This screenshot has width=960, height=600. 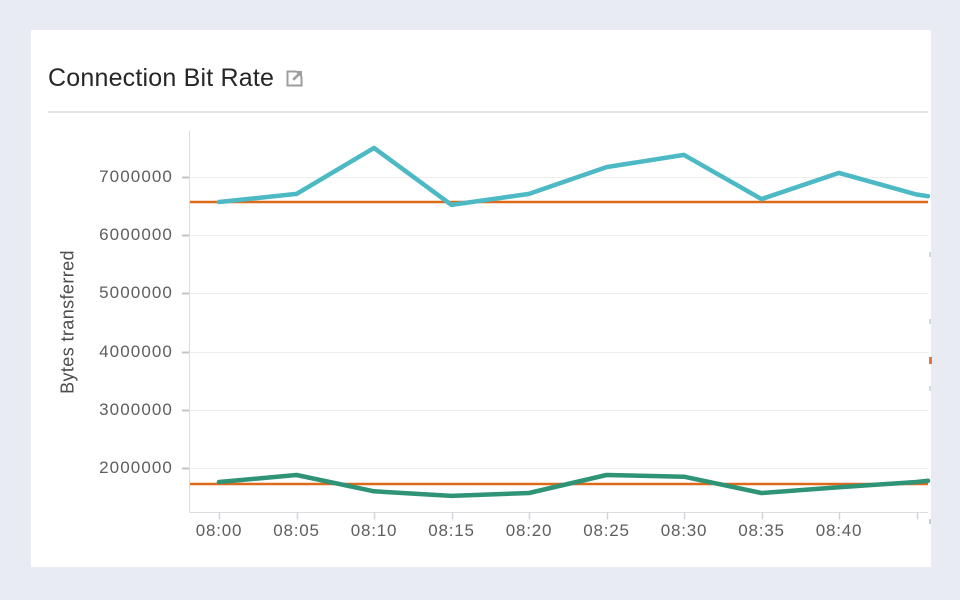 I want to click on x-tick-label: 08:40, so click(x=839, y=530).